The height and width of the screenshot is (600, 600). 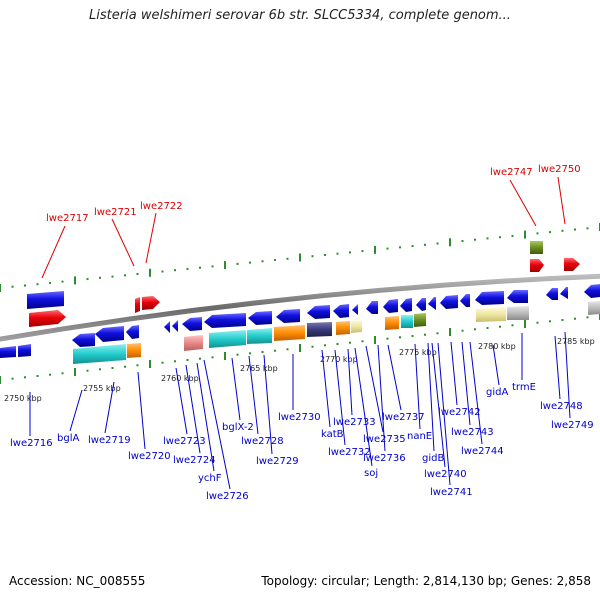 I want to click on gene-label: lwe2749, so click(x=572, y=425).